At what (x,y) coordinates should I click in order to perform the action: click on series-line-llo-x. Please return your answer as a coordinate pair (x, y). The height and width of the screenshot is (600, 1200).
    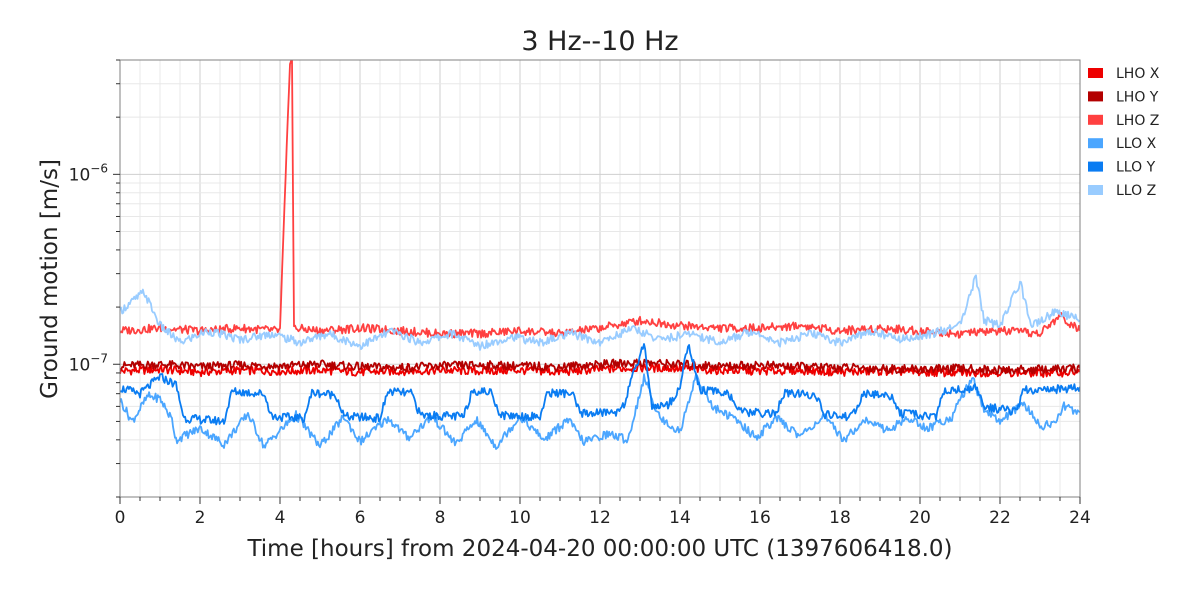
    Looking at the image, I should click on (600, 411).